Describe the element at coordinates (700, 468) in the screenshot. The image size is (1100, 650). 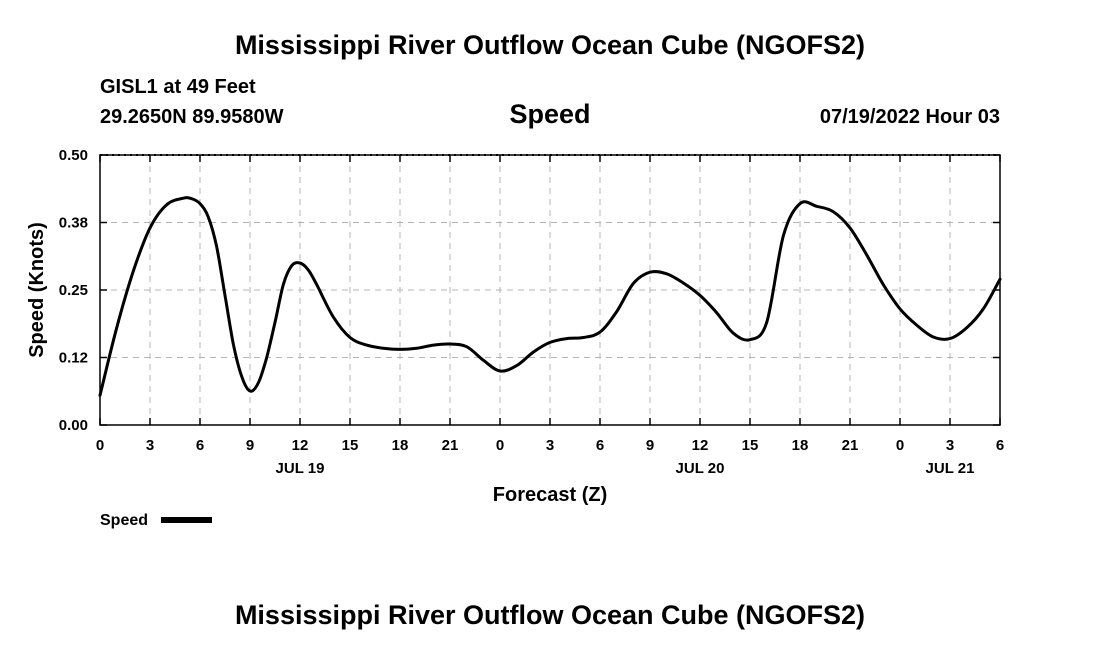
I see `date-label: JUL 20` at that location.